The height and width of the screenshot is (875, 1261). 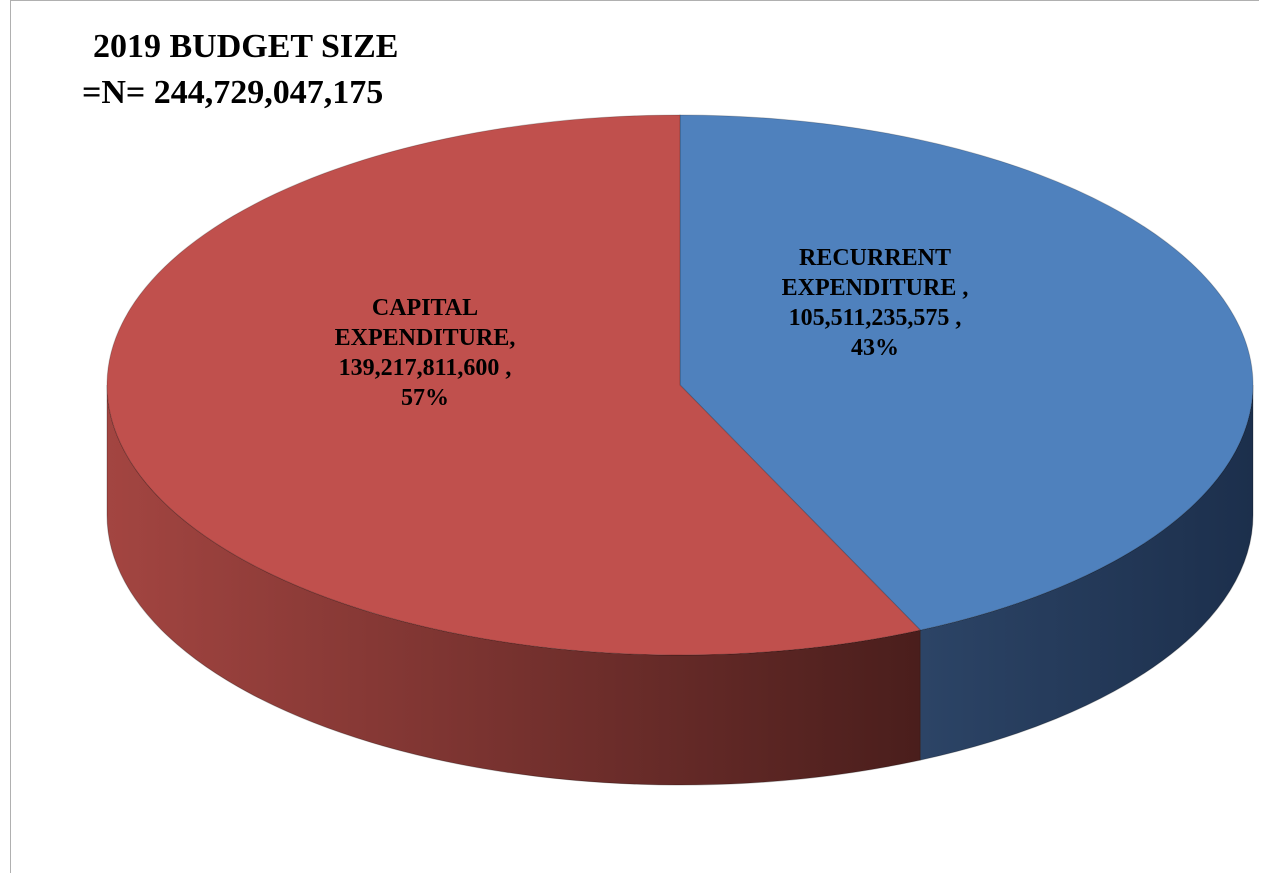 I want to click on data-label-recurrent-line-2: EXPENDITURE ,, so click(x=875, y=288).